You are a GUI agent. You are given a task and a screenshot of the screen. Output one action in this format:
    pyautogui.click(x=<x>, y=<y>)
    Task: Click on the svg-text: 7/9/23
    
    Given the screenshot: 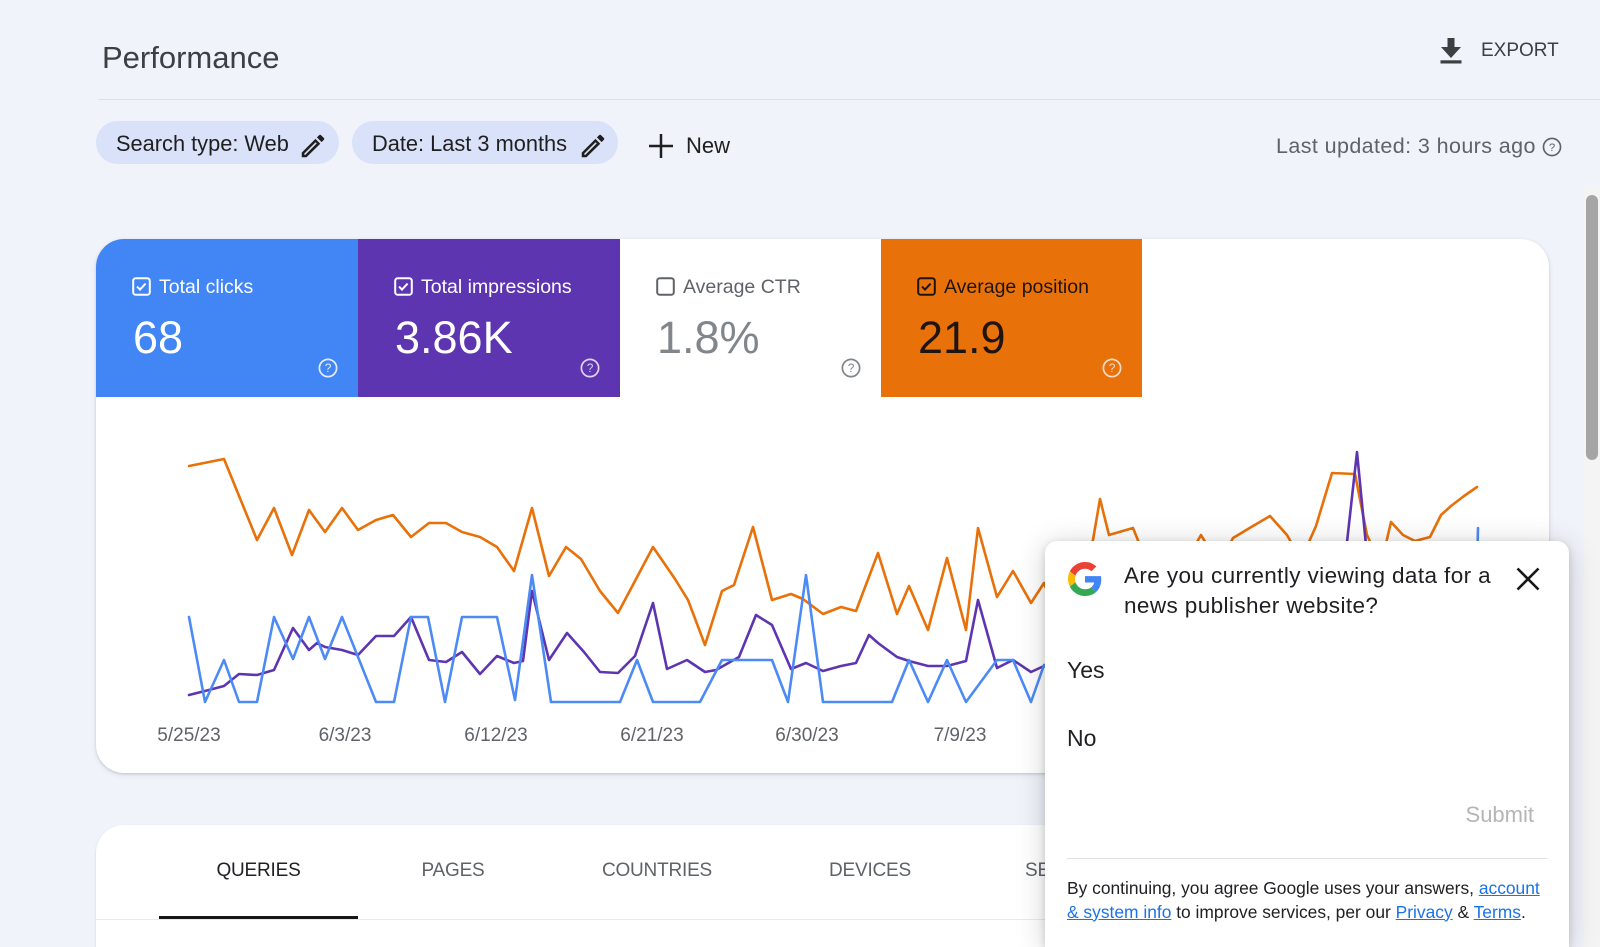 What is the action you would take?
    pyautogui.click(x=960, y=735)
    